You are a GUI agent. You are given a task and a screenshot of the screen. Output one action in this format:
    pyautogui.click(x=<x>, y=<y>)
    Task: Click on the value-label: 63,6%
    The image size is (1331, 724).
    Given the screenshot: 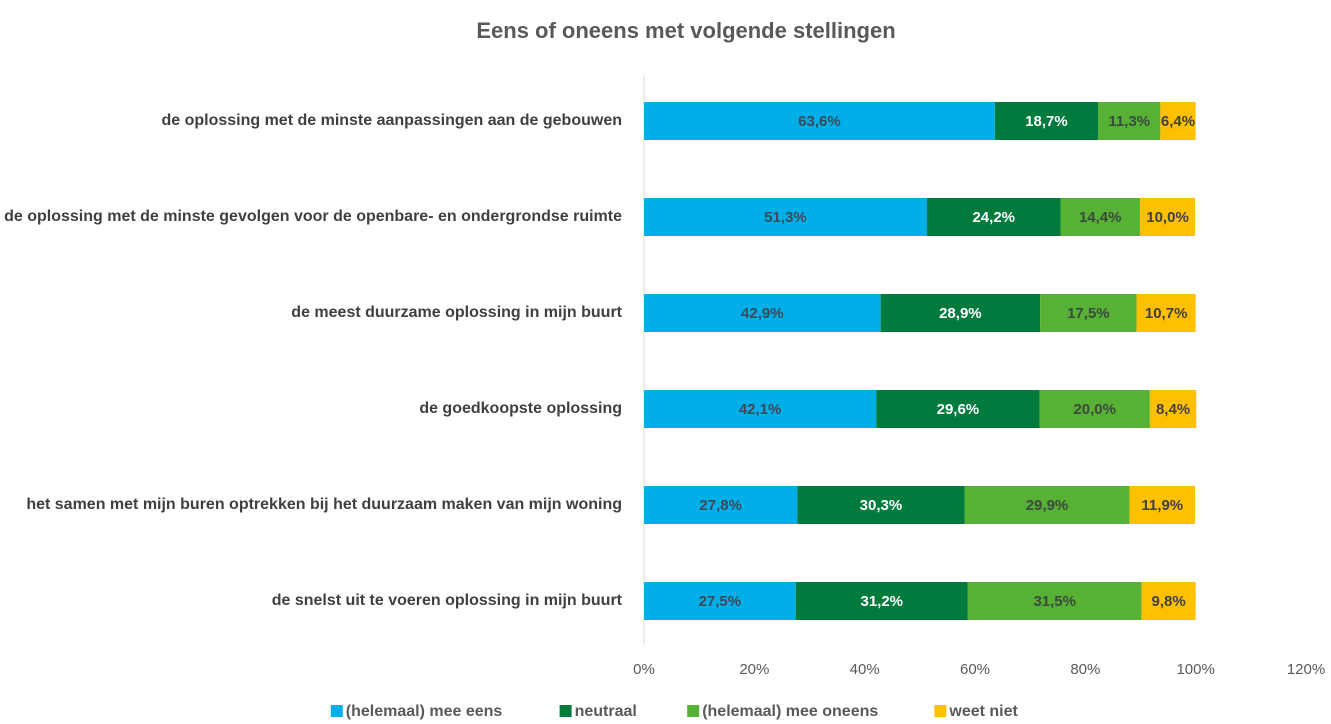 What is the action you would take?
    pyautogui.click(x=819, y=121)
    